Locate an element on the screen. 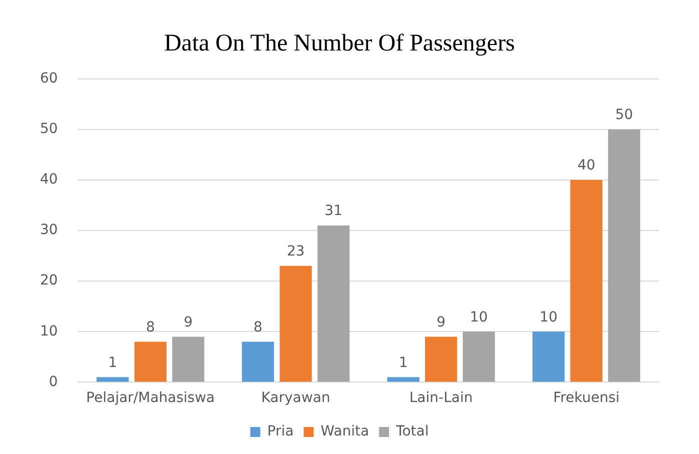 The width and height of the screenshot is (699, 454). legend-label: Pria is located at coordinates (280, 432).